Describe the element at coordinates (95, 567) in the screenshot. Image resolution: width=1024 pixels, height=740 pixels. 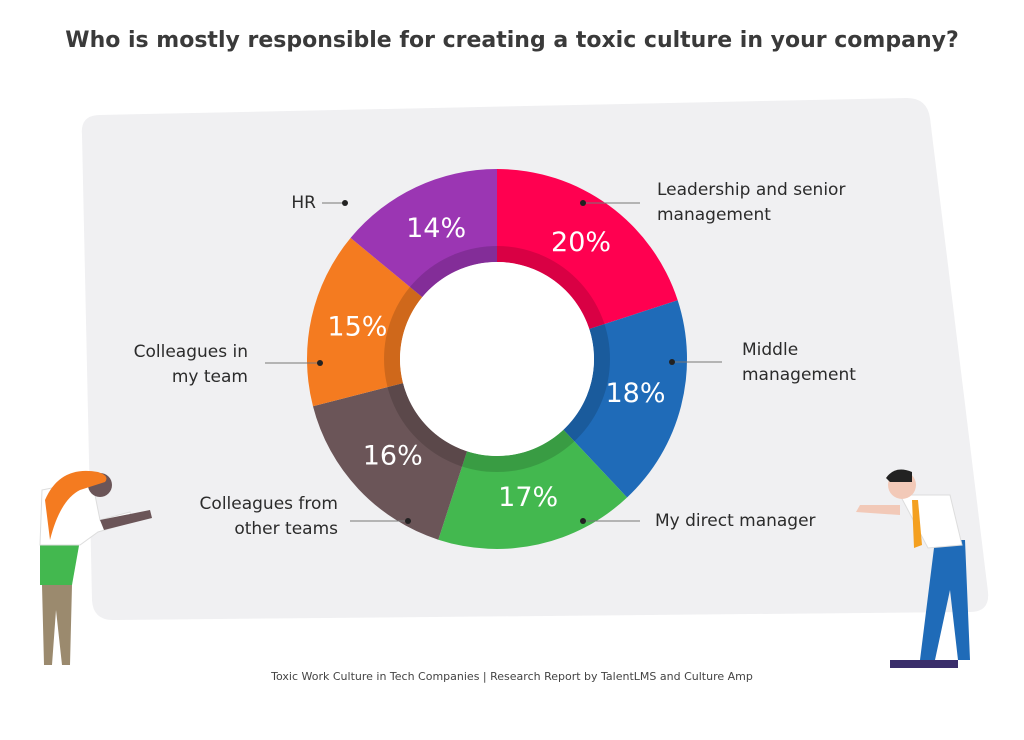
I see `figure-left` at that location.